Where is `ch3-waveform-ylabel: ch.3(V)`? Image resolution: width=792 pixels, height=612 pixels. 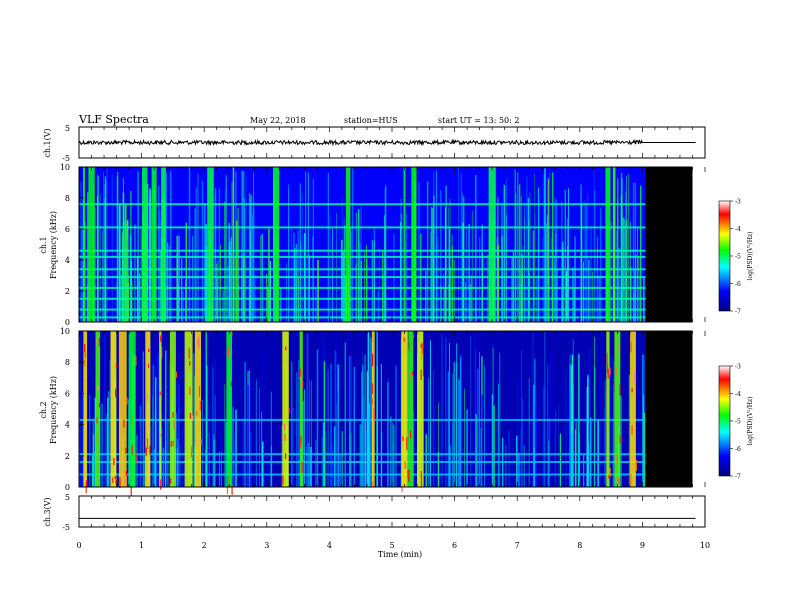
ch3-waveform-ylabel: ch.3(V) is located at coordinates (47, 511).